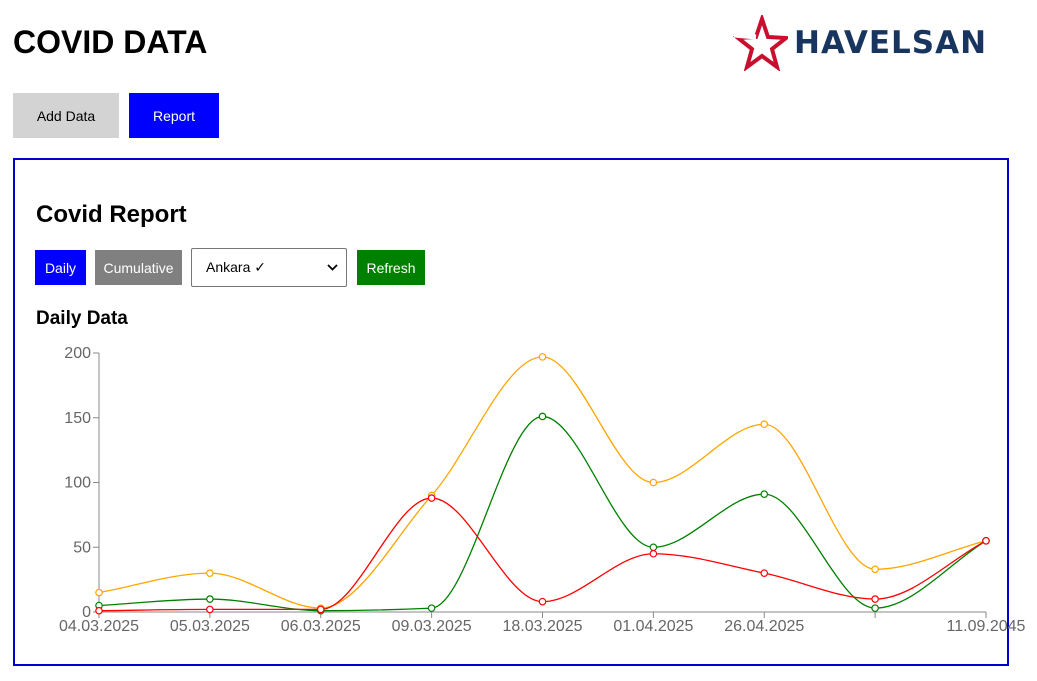  What do you see at coordinates (60, 267) in the screenshot?
I see `daily-button: Daily` at bounding box center [60, 267].